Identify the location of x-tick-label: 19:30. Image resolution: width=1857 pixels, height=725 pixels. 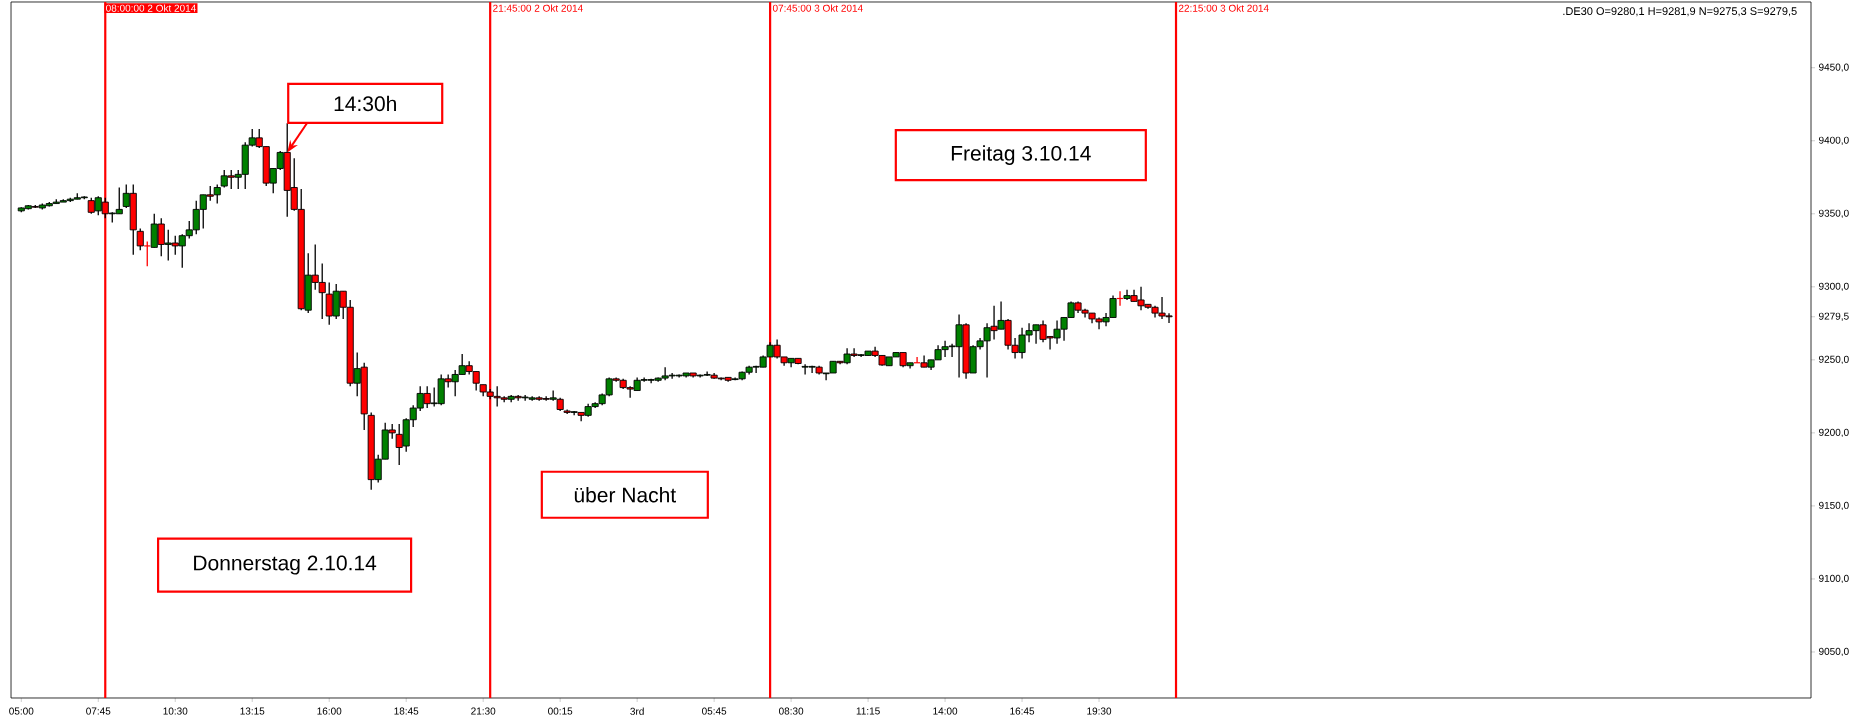
(1099, 711).